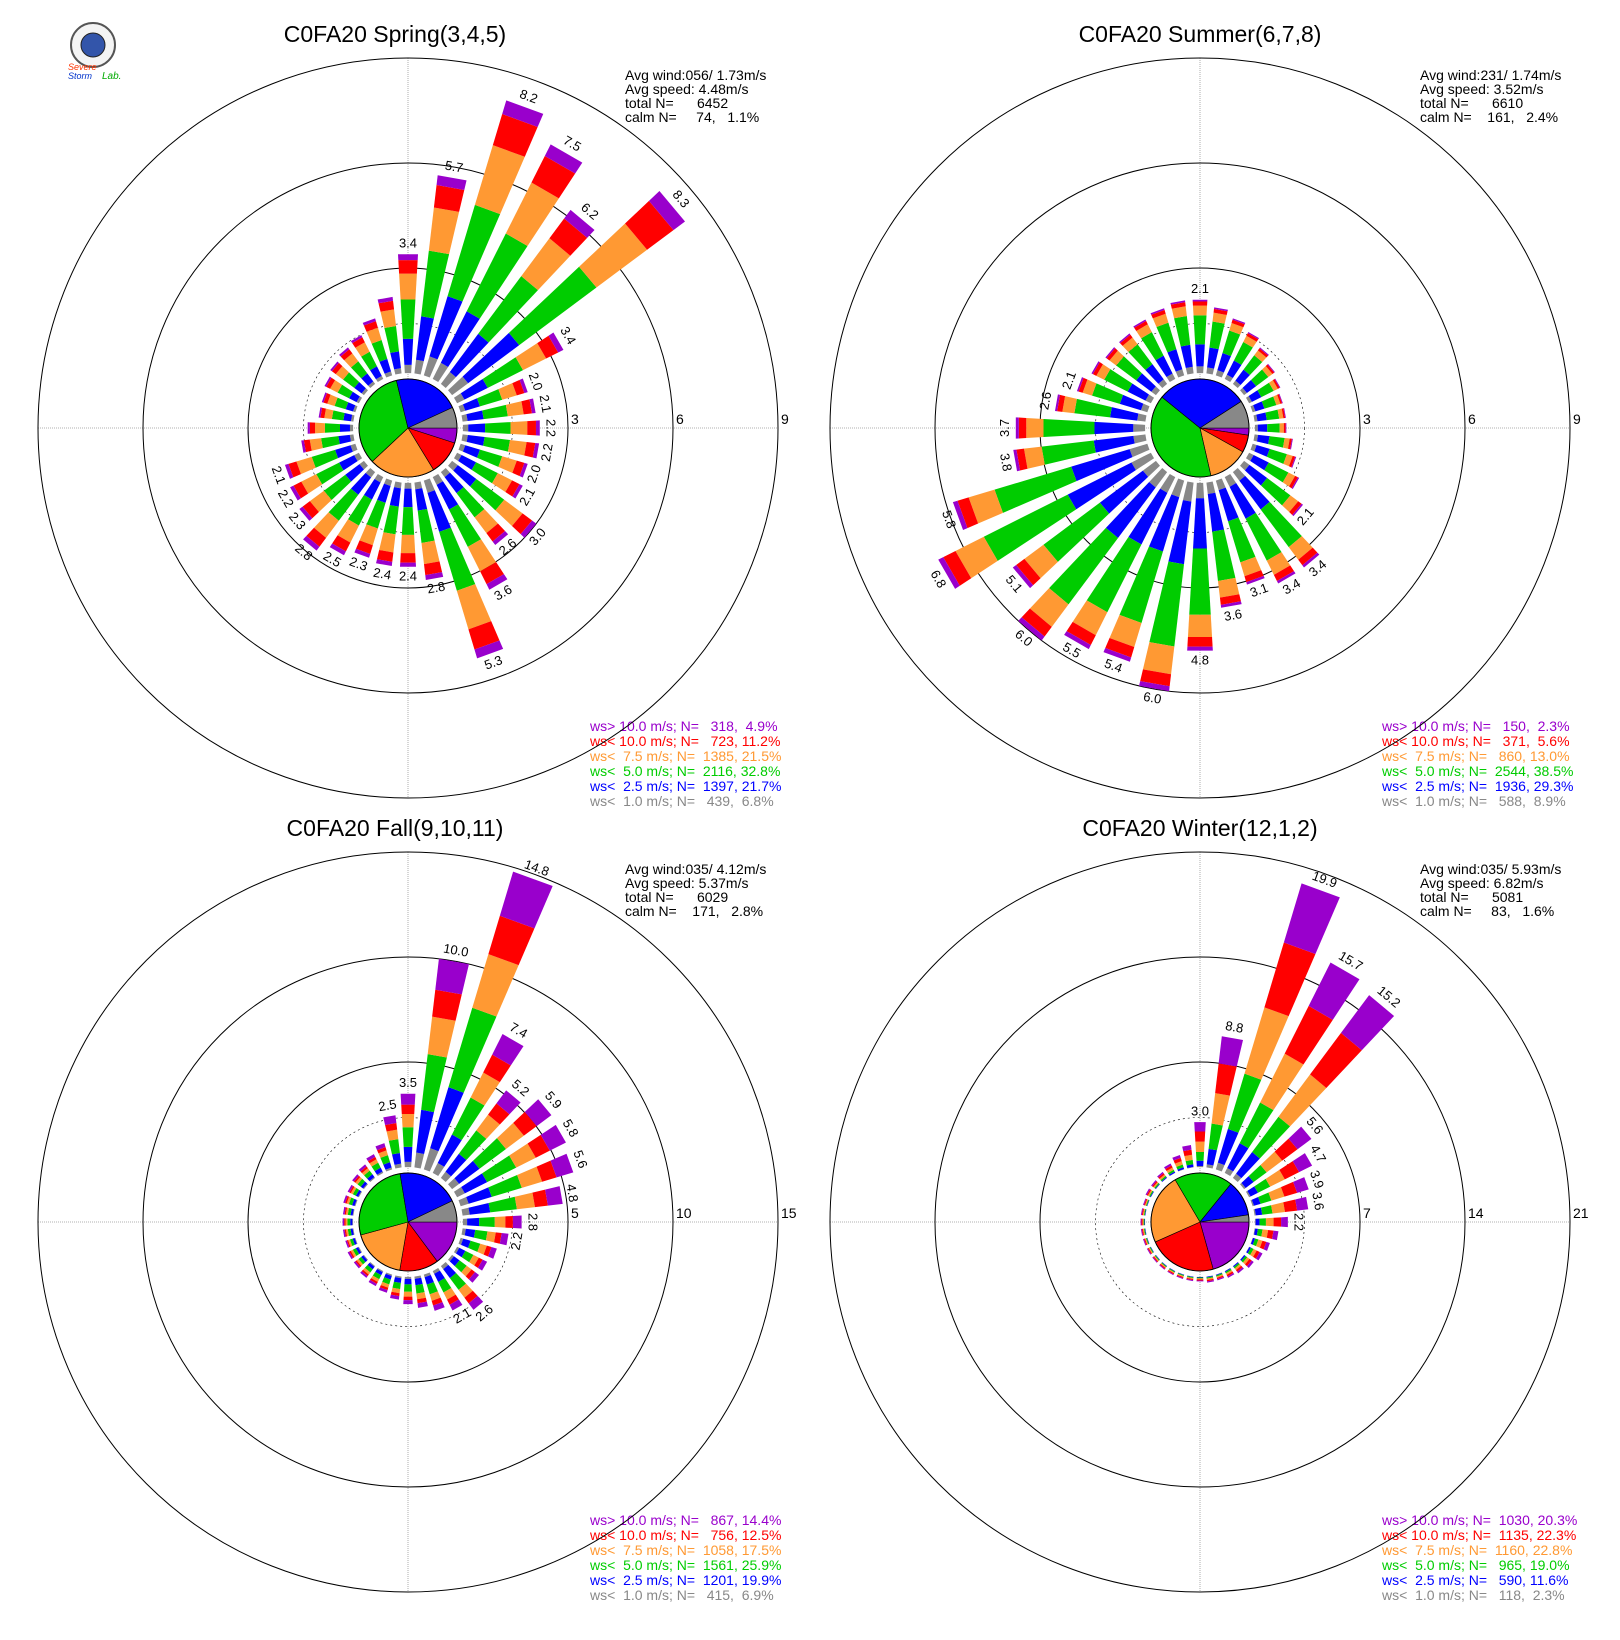 This screenshot has height=1640, width=1620. Describe the element at coordinates (676, 897) in the screenshot. I see `stat-total-n: total N= 6029` at that location.